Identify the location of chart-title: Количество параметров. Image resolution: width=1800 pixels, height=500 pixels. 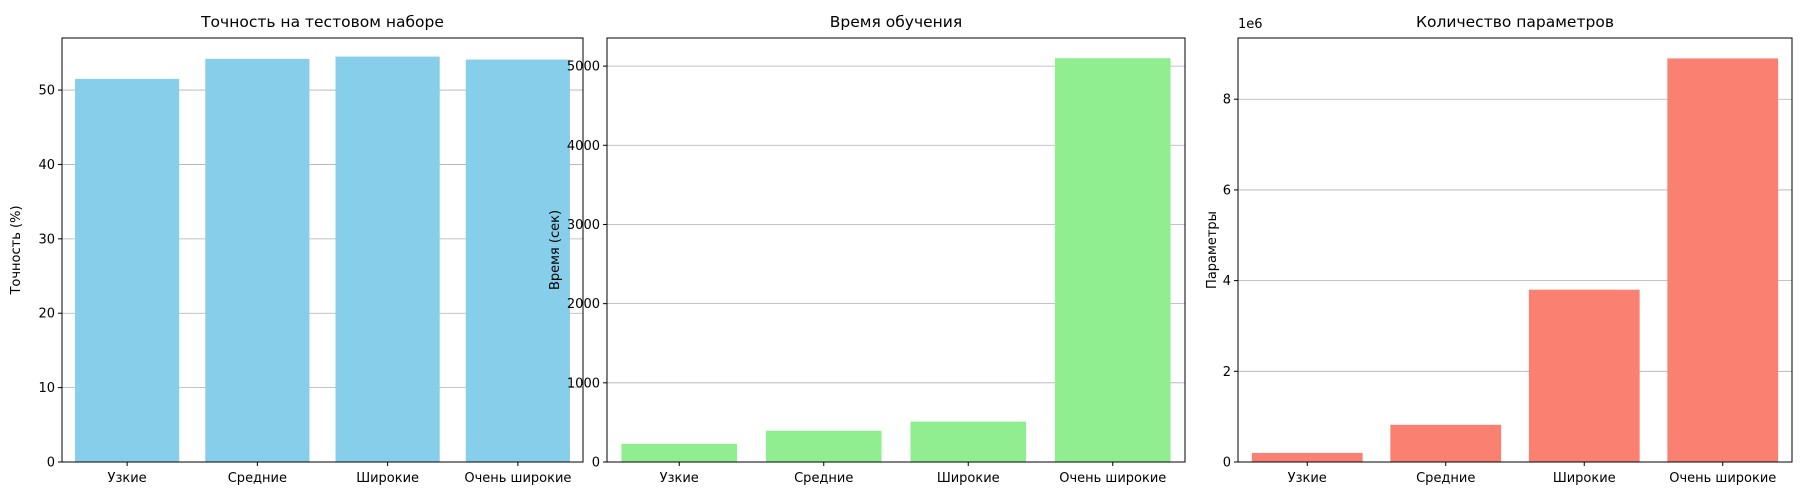
(1515, 22).